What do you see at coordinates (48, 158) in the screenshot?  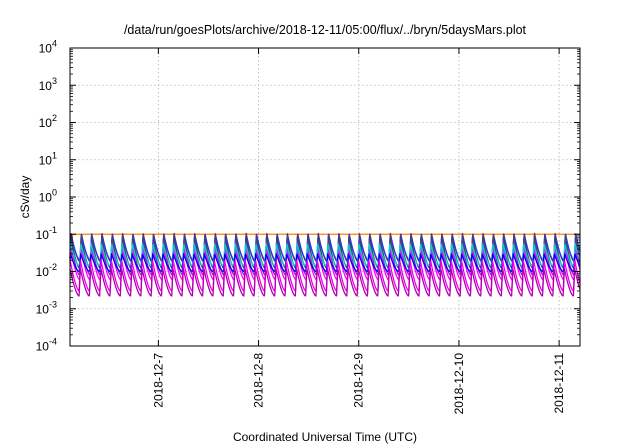 I see `y-tick-label: 10¹` at bounding box center [48, 158].